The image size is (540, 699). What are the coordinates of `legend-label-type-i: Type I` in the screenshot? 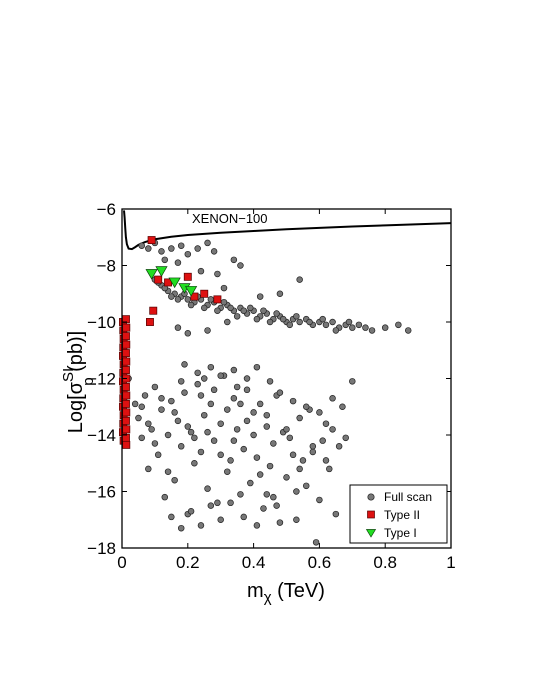 It's located at (400, 533).